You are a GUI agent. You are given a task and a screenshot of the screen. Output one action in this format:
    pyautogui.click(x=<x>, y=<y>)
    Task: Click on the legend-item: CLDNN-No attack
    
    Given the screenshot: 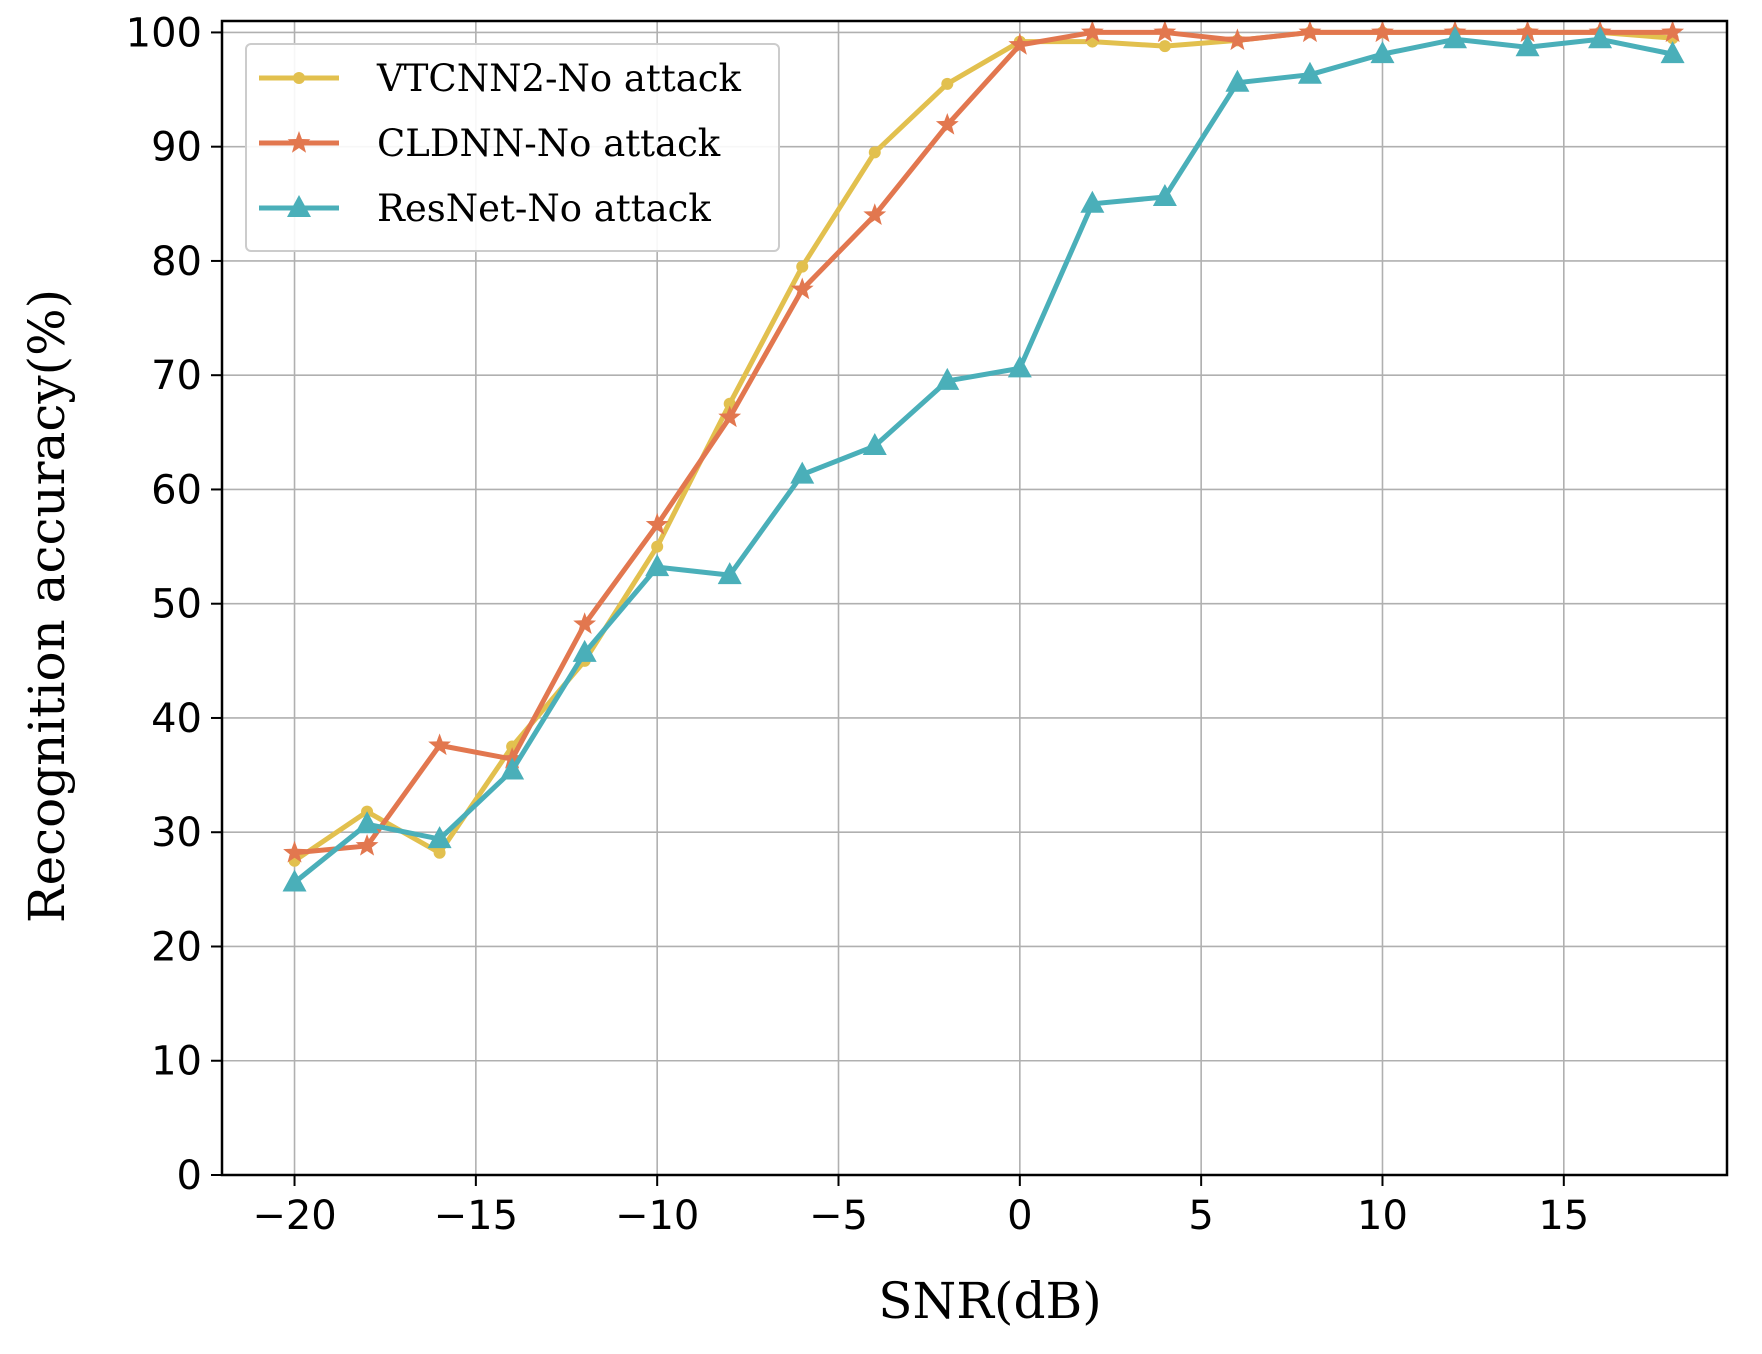 What is the action you would take?
    pyautogui.click(x=490, y=143)
    